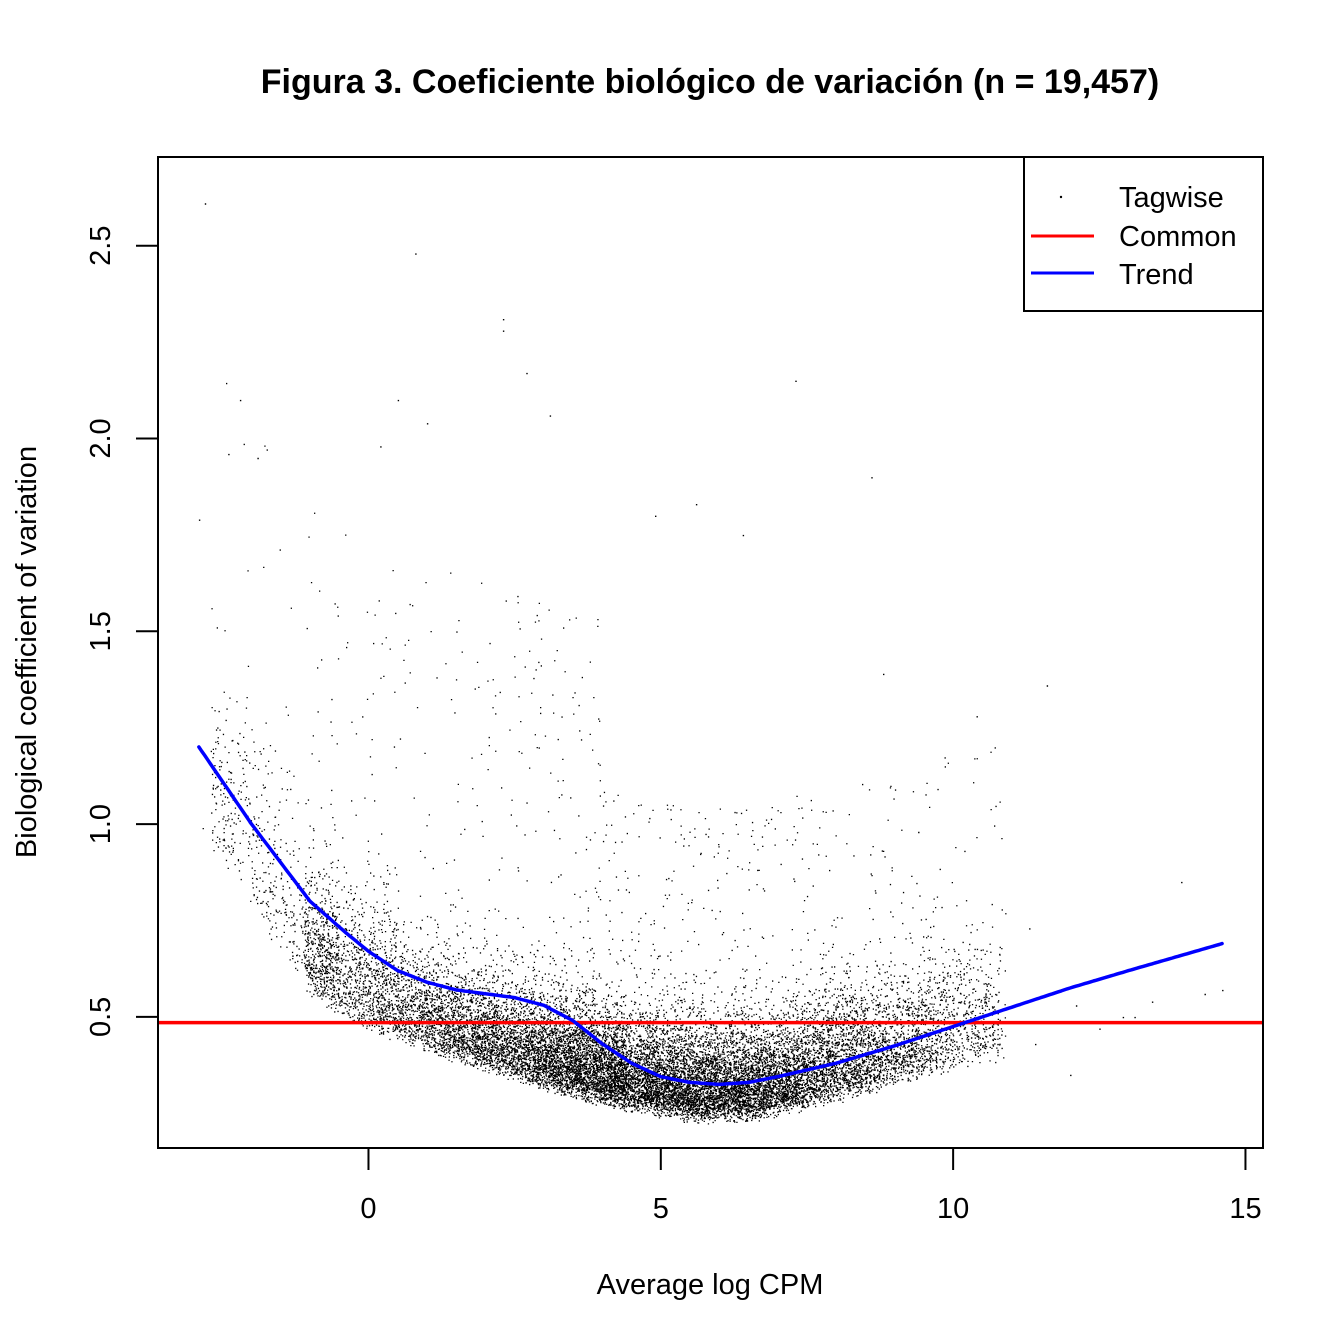 The width and height of the screenshot is (1344, 1344). What do you see at coordinates (953, 1209) in the screenshot?
I see `x-tick-label: 10` at bounding box center [953, 1209].